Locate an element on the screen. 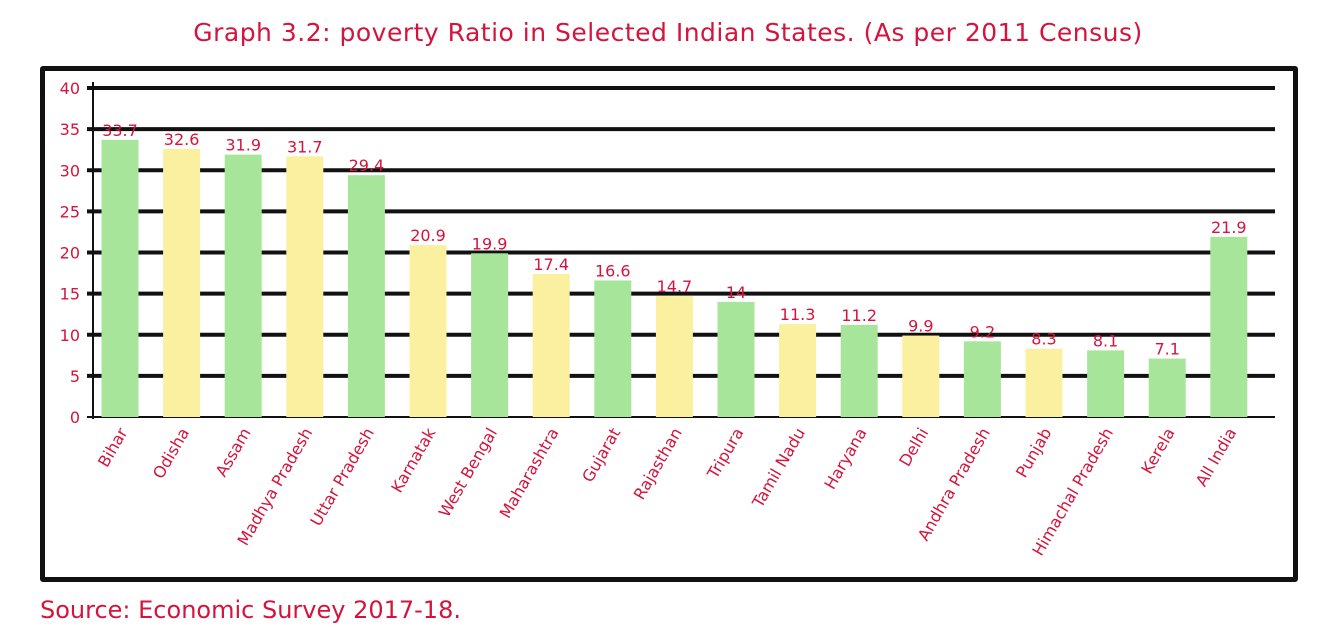 Image resolution: width=1336 pixels, height=642 pixels. value-label: 19.9 is located at coordinates (490, 243).